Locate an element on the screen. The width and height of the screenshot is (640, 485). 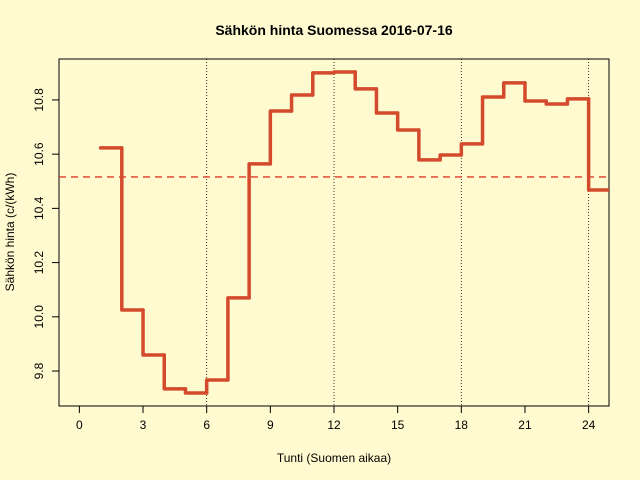
y-tick-label: 10.8 is located at coordinates (39, 100).